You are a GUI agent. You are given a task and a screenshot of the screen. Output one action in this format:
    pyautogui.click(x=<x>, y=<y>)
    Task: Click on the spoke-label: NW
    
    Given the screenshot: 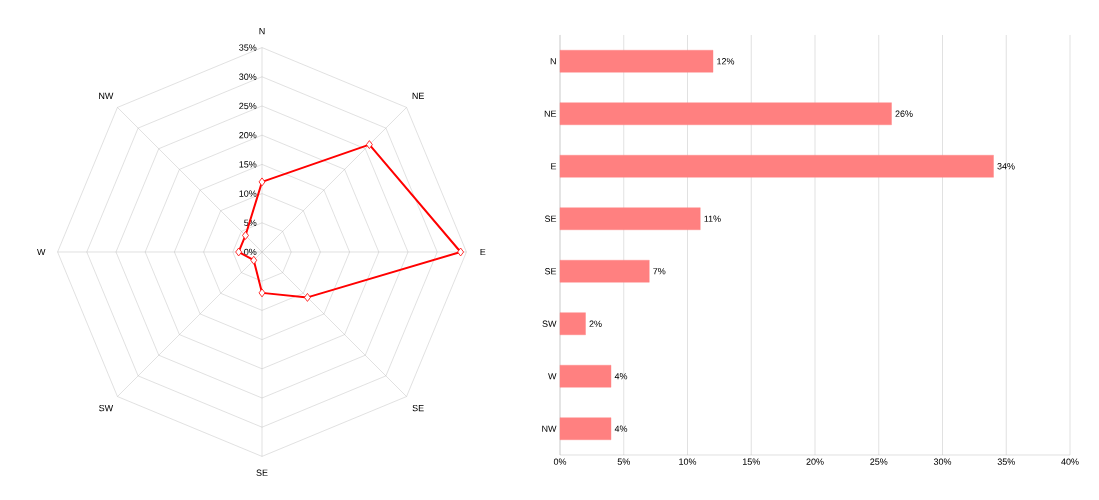 What is the action you would take?
    pyautogui.click(x=106, y=95)
    